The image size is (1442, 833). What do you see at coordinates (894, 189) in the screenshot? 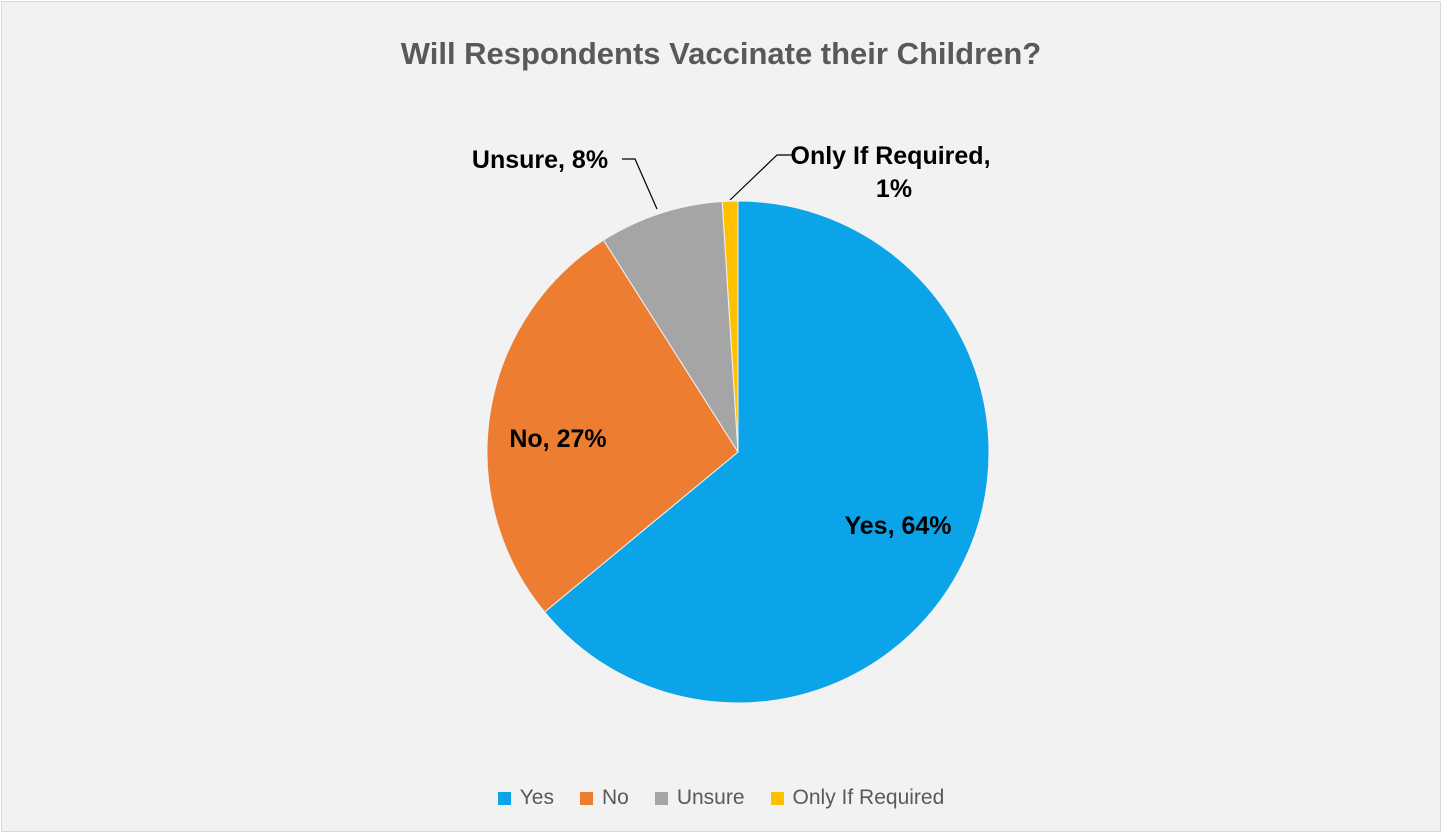
I see `data-label-only-if-required-line-2: 1%` at bounding box center [894, 189].